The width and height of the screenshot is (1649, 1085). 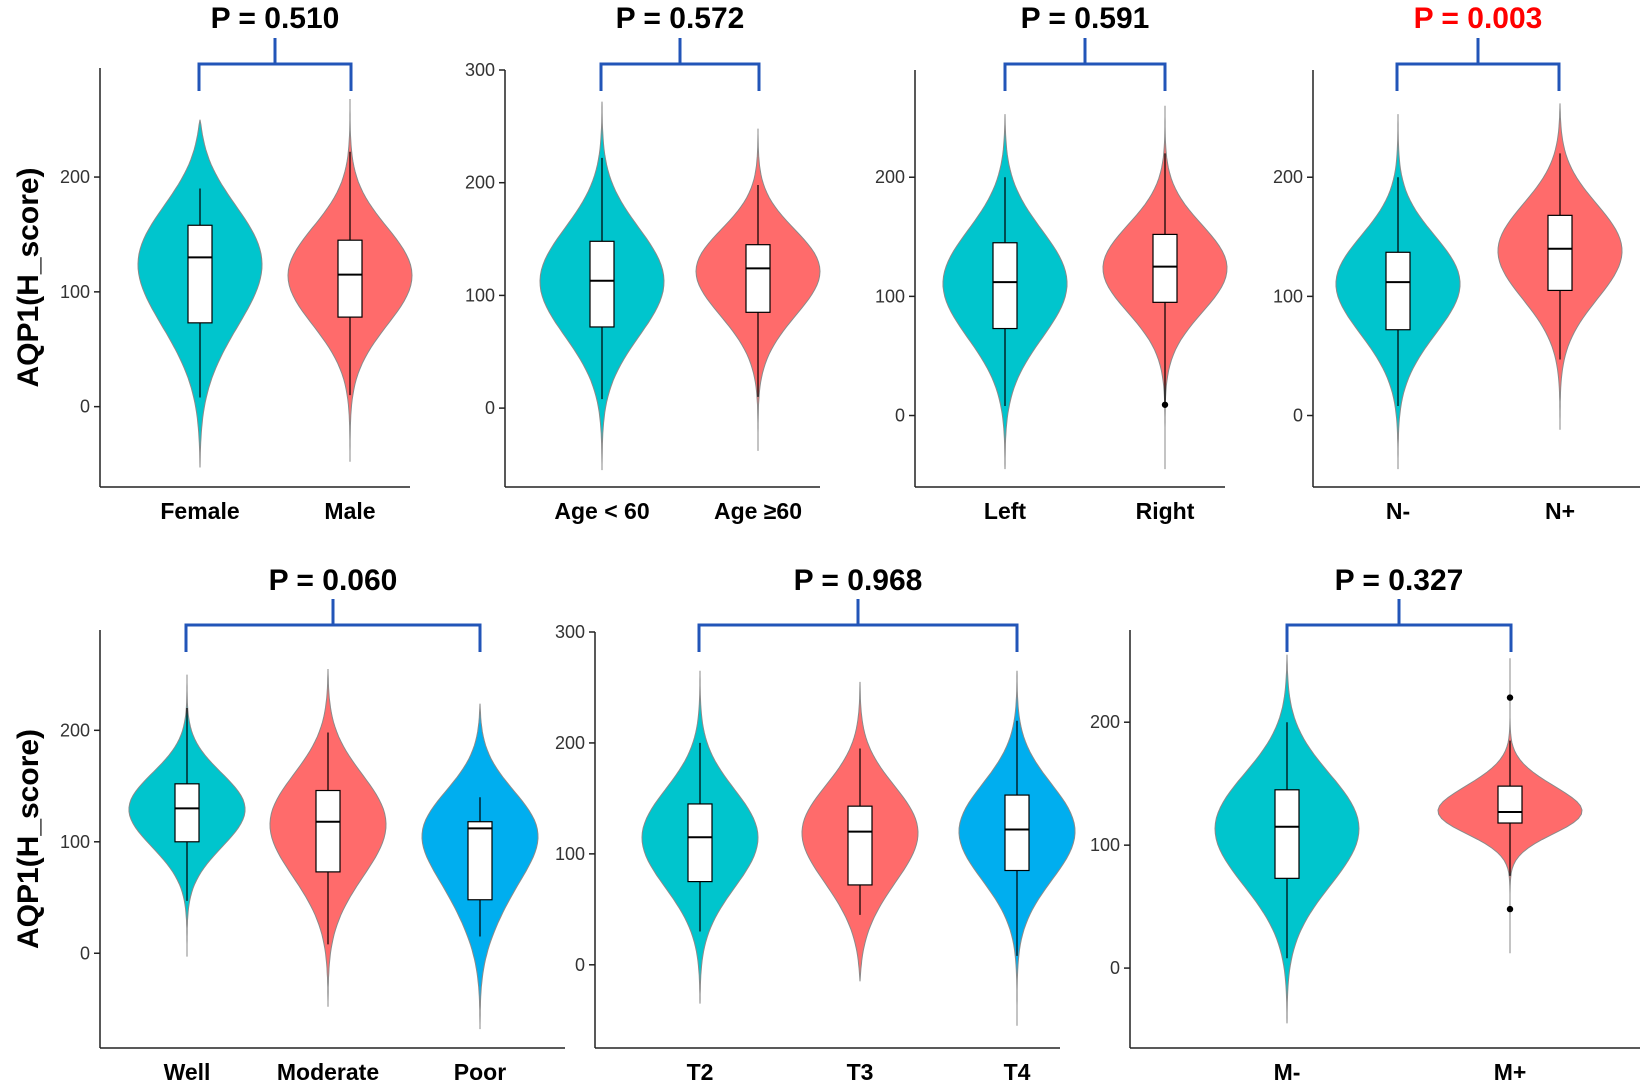 What do you see at coordinates (601, 511) in the screenshot?
I see `x-tick-label: Age < 60` at bounding box center [601, 511].